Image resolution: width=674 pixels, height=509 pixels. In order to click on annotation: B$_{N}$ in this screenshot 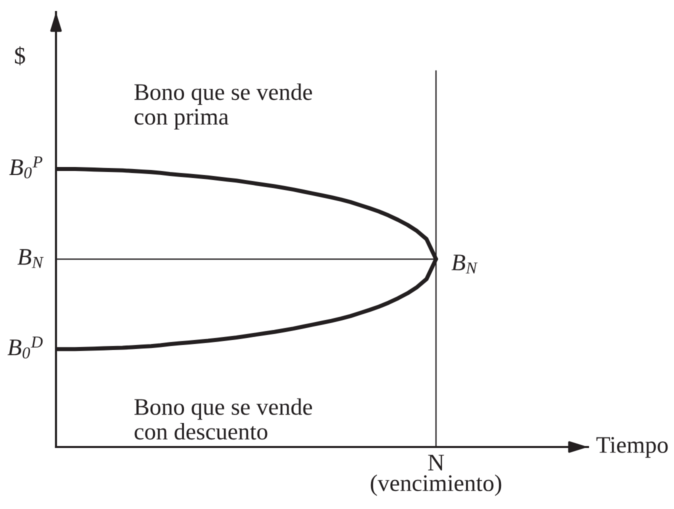, I will do `click(464, 264)`.